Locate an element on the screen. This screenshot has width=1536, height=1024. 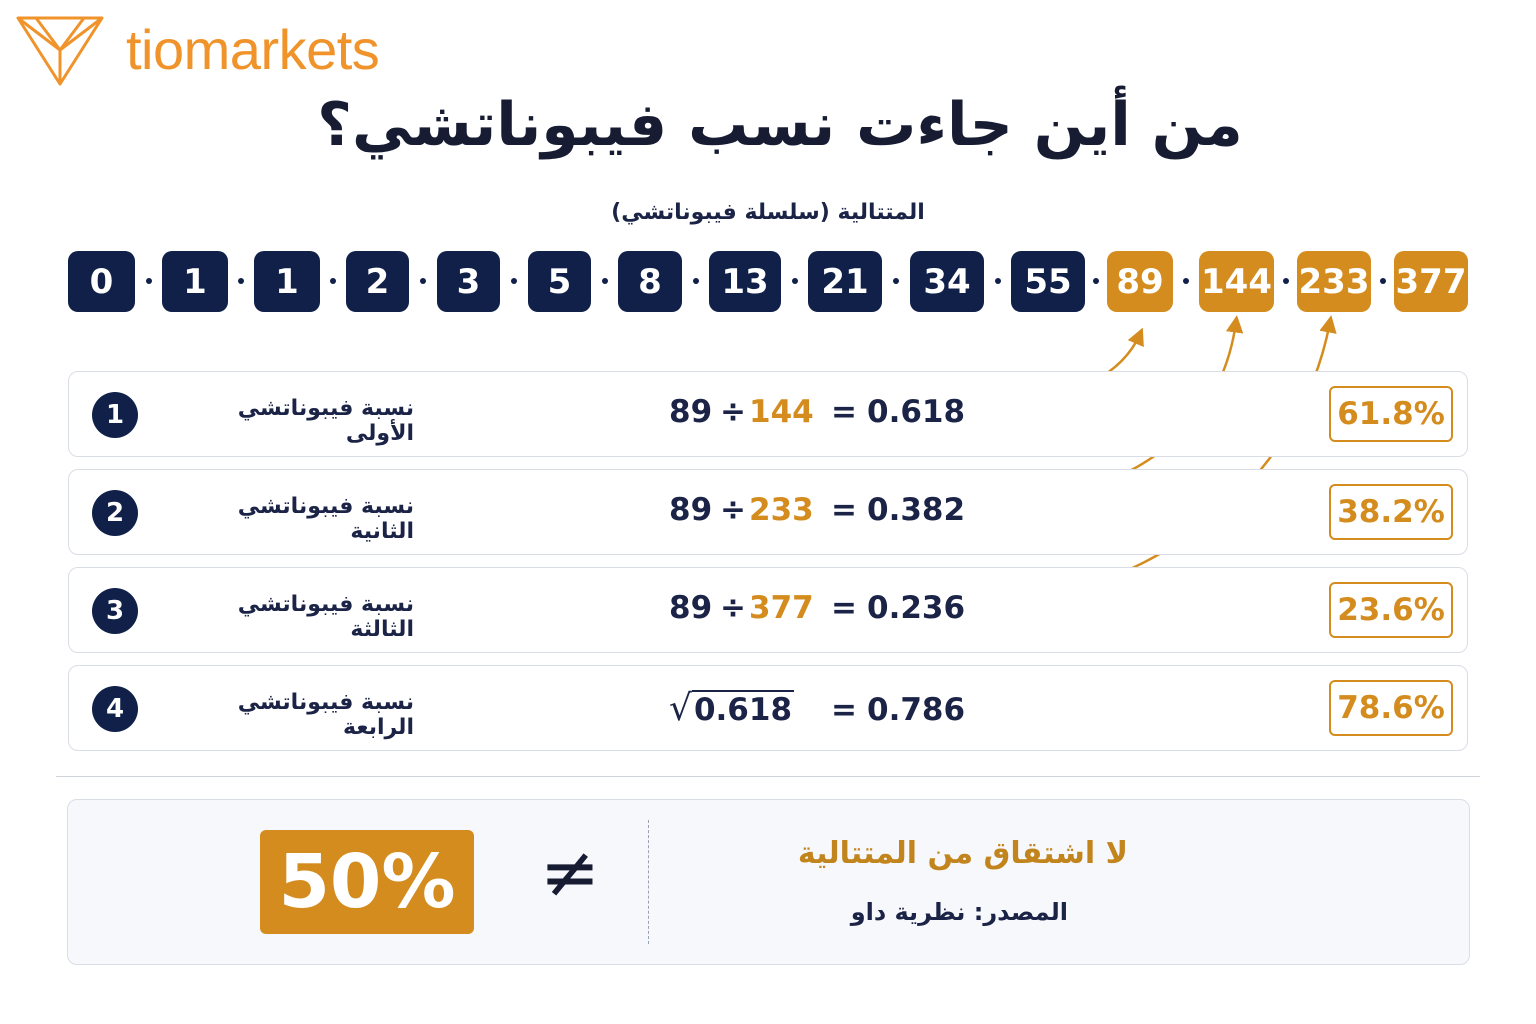
ratio-percent-badge: 78.6% is located at coordinates (1391, 708).